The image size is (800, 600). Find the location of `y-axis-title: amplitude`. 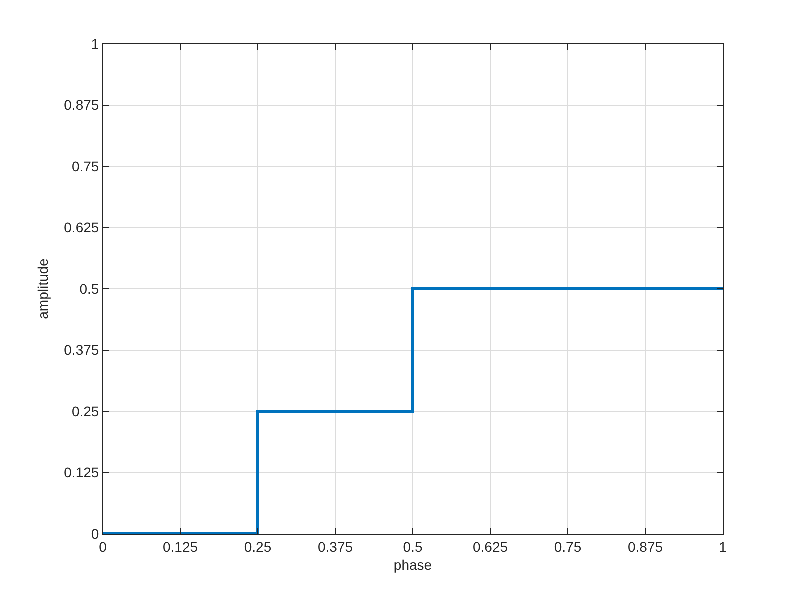

y-axis-title: amplitude is located at coordinates (42, 289).